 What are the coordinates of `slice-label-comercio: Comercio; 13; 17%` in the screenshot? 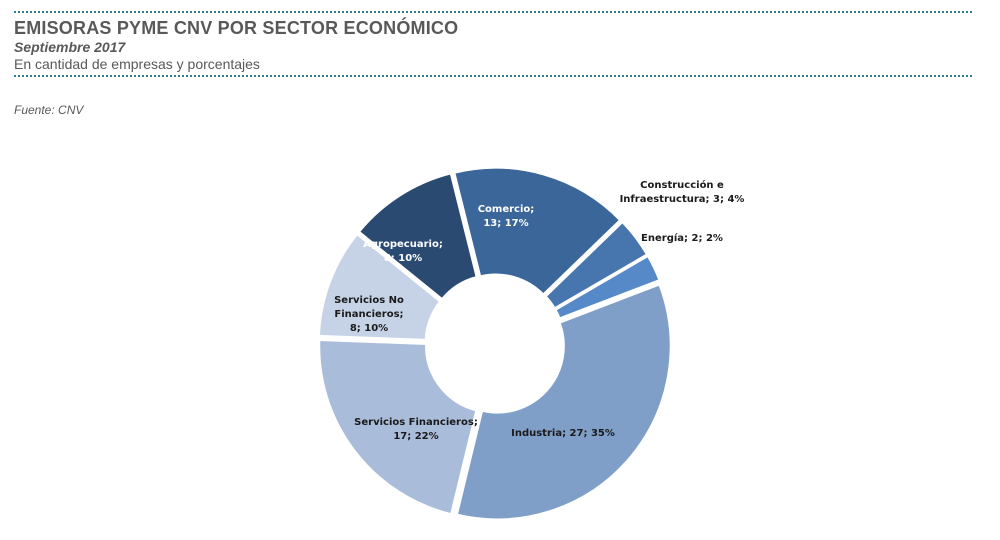 It's located at (506, 216).